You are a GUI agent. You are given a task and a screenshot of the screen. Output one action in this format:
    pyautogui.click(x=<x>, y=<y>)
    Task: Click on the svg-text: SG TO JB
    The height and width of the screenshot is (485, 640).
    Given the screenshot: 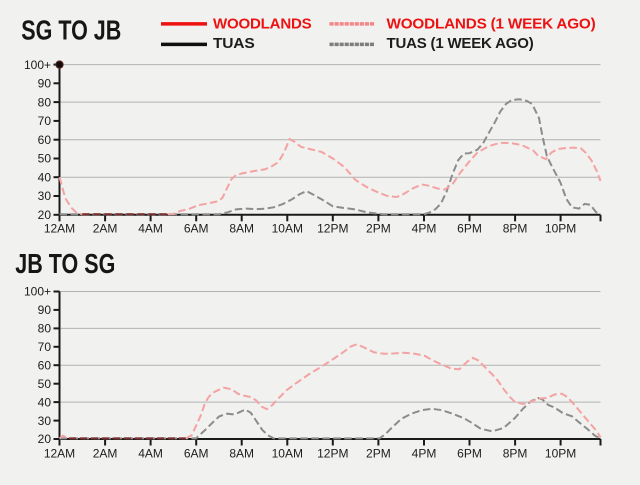 What is the action you would take?
    pyautogui.click(x=71, y=30)
    